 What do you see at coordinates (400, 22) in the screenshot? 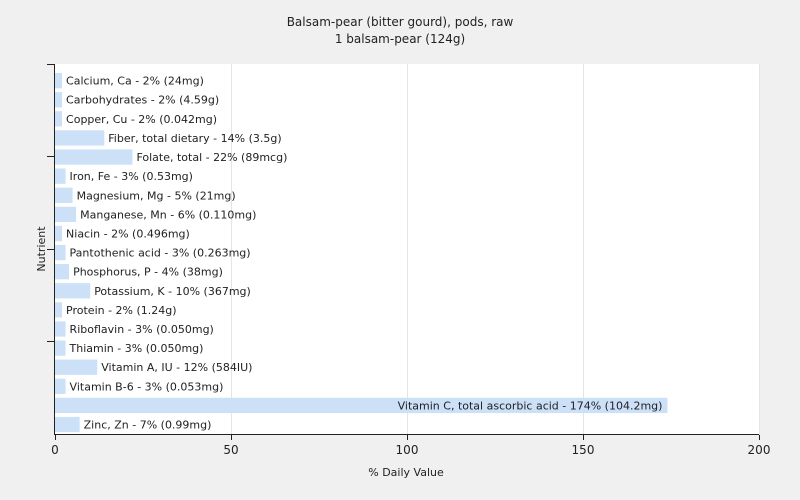
I see `chart-title: Balsam-pear (bitter gourd), pods, raw` at bounding box center [400, 22].